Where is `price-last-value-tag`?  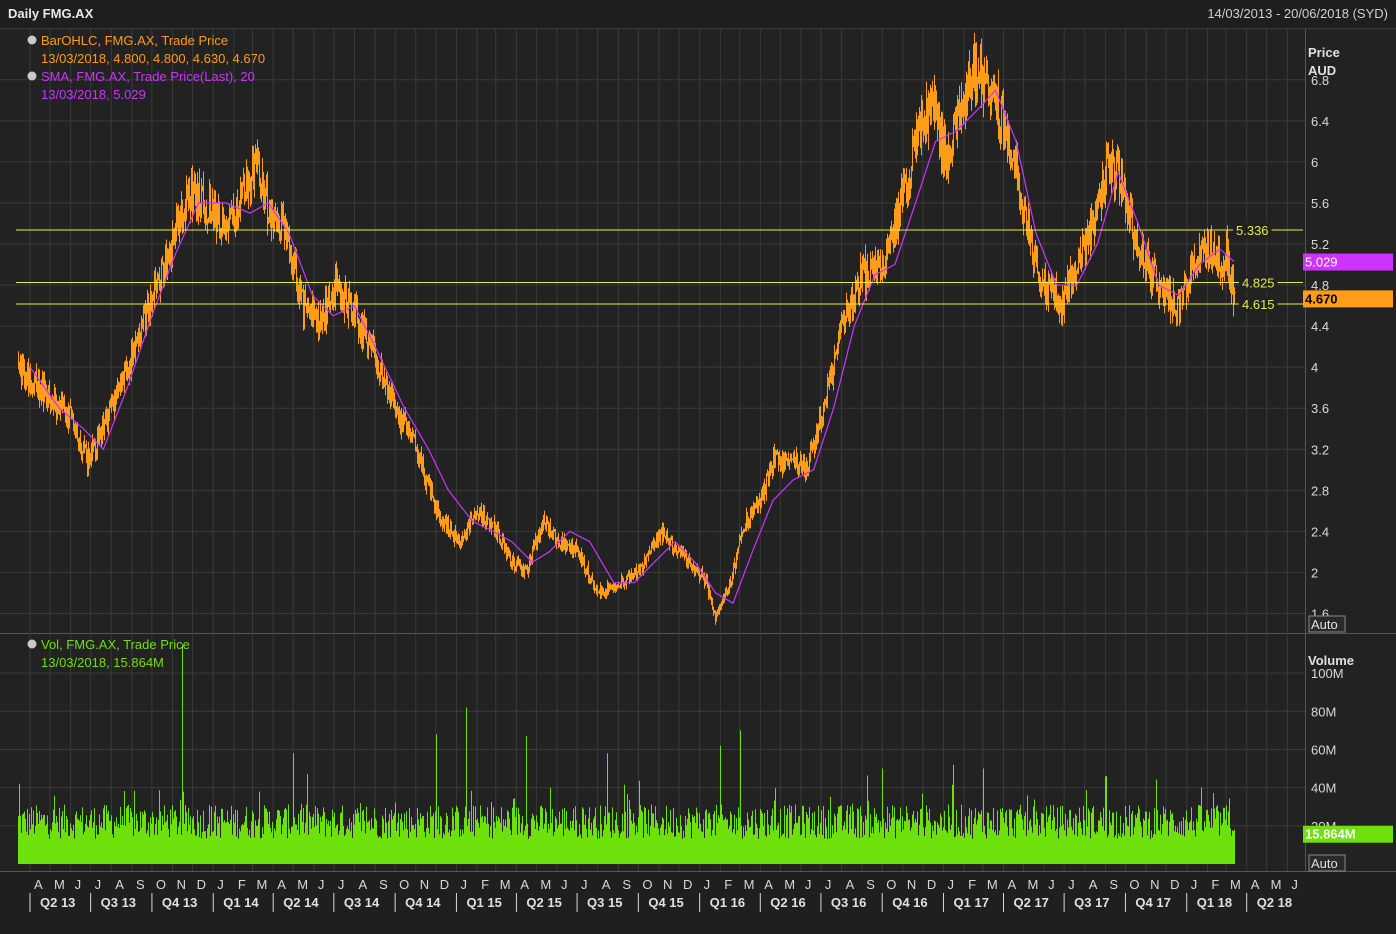
price-last-value-tag is located at coordinates (1348, 299).